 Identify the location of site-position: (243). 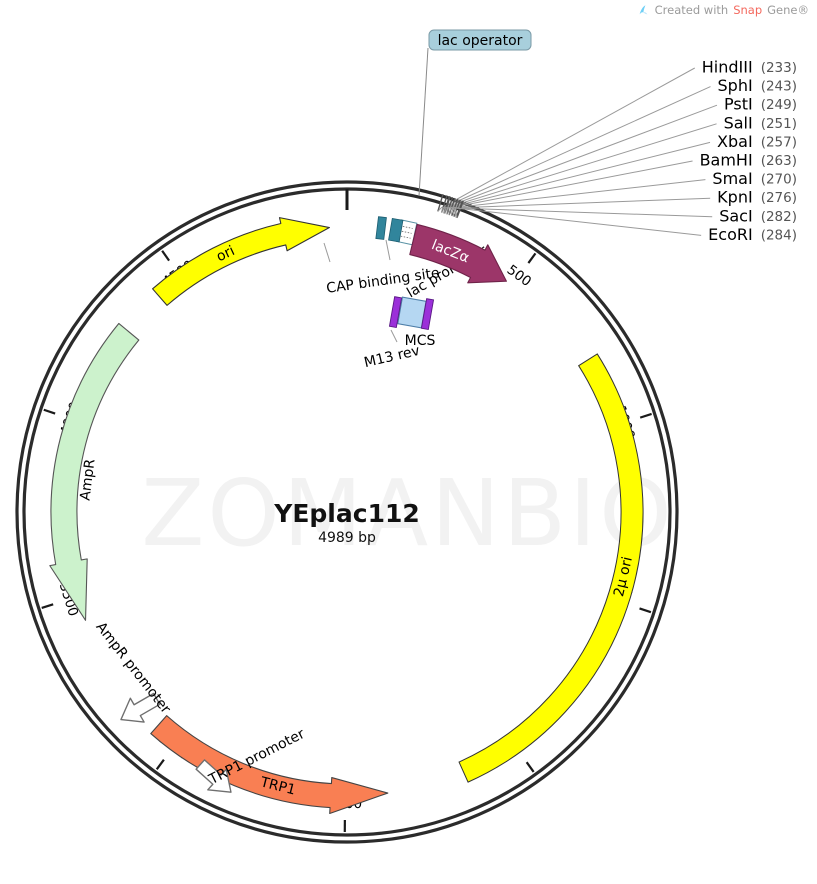
(779, 87).